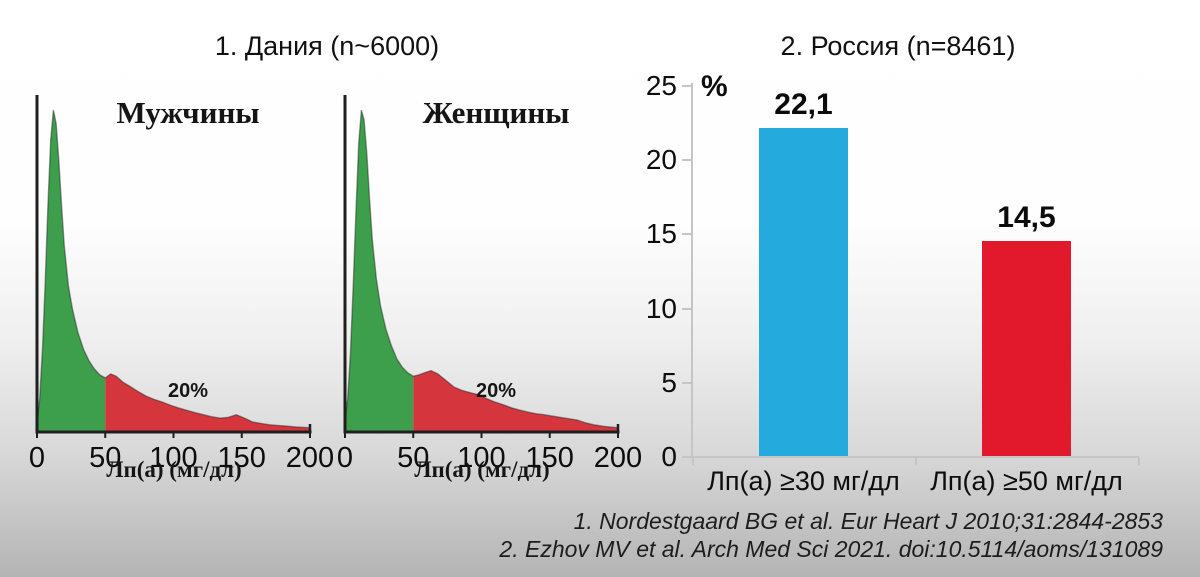 The image size is (1200, 577). I want to click on y-tick-label: 20, so click(661, 160).